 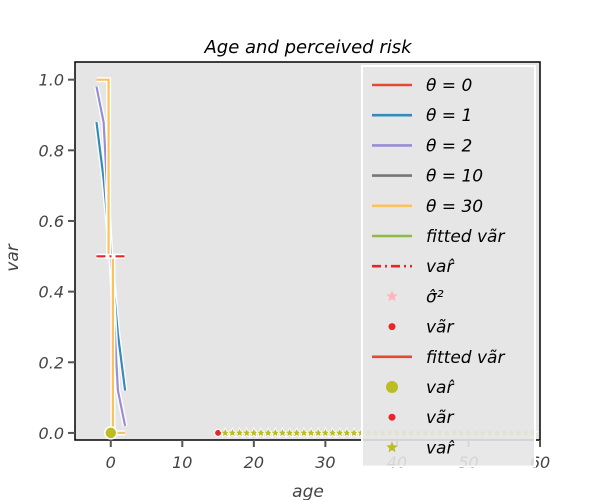 I want to click on y-tick-label: 1.0, so click(x=51, y=80).